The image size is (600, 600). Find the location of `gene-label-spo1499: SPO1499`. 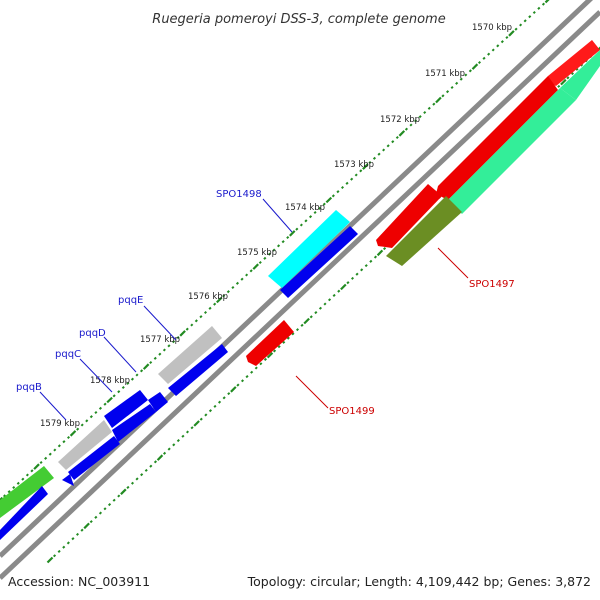

gene-label-spo1499: SPO1499 is located at coordinates (352, 411).